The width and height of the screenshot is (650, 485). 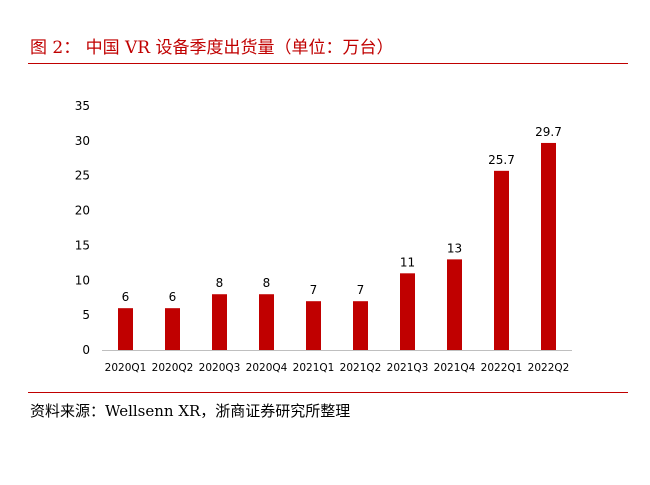 I want to click on y-tick-label: 30, so click(x=82, y=141).